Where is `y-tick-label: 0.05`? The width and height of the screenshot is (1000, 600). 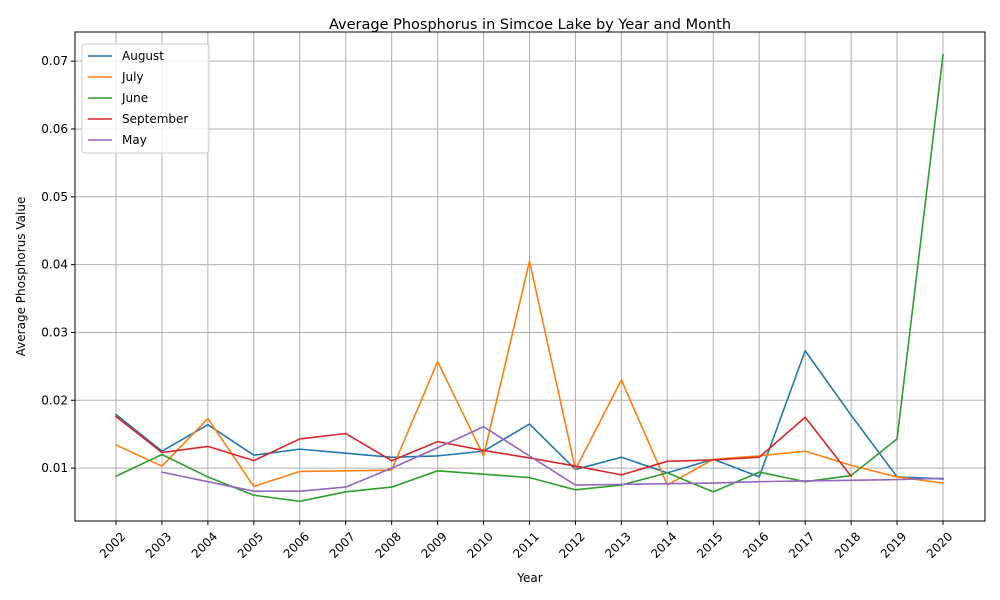 y-tick-label: 0.05 is located at coordinates (54, 197).